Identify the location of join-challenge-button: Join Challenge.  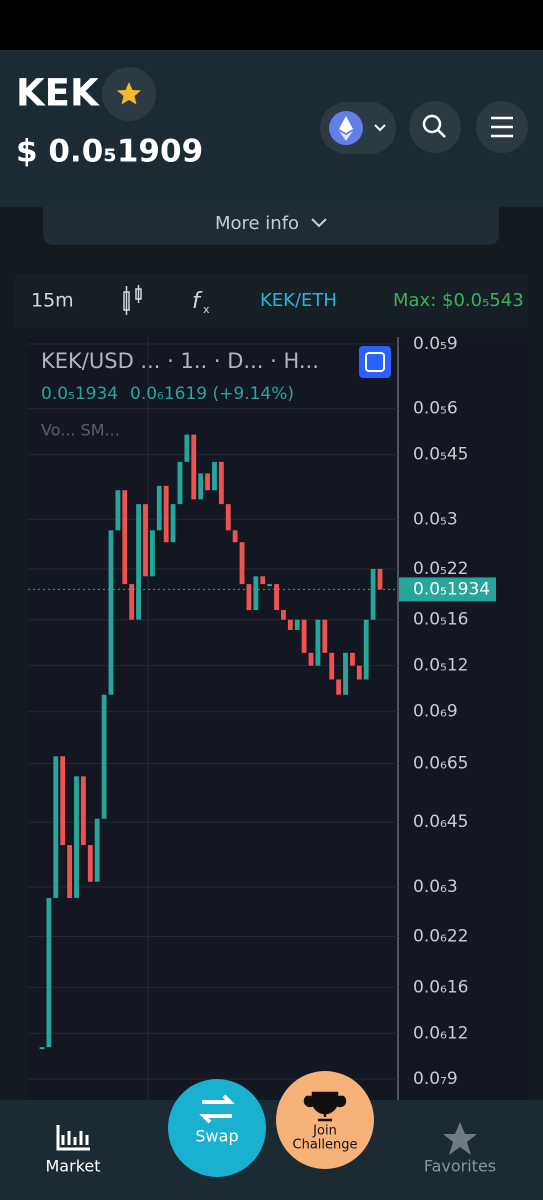
(325, 1120).